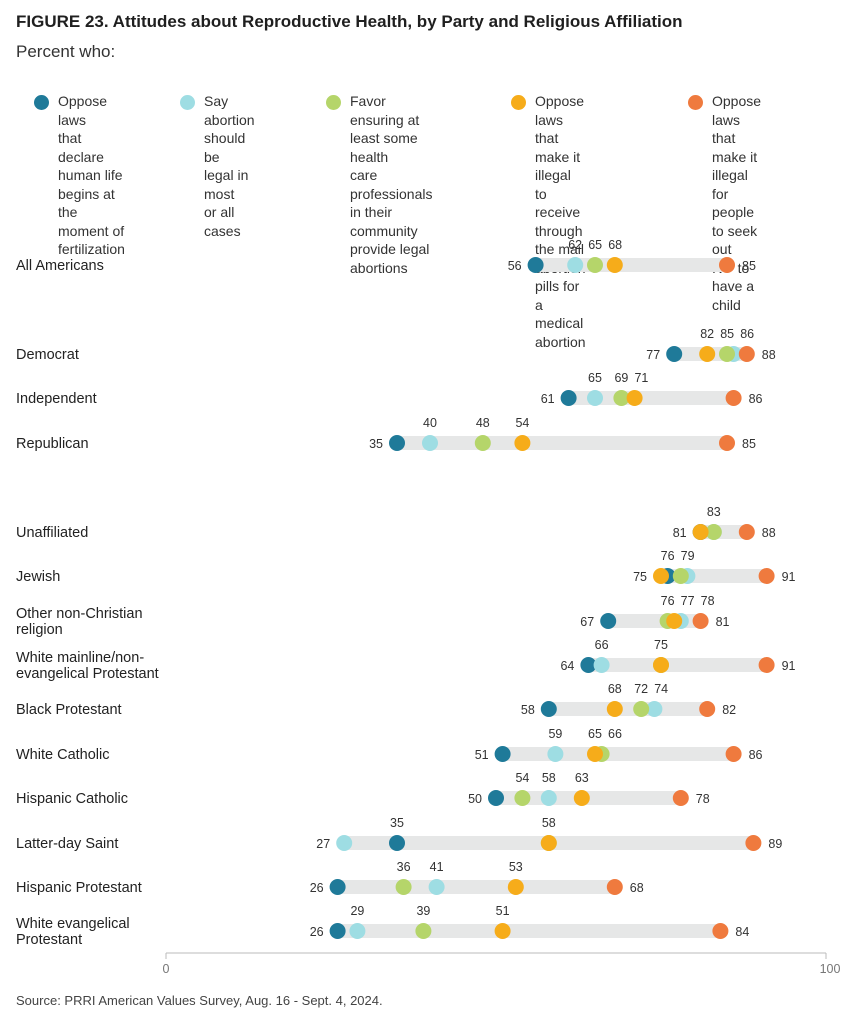 The image size is (861, 1024). What do you see at coordinates (775, 844) in the screenshot?
I see `value-label-max: 89` at bounding box center [775, 844].